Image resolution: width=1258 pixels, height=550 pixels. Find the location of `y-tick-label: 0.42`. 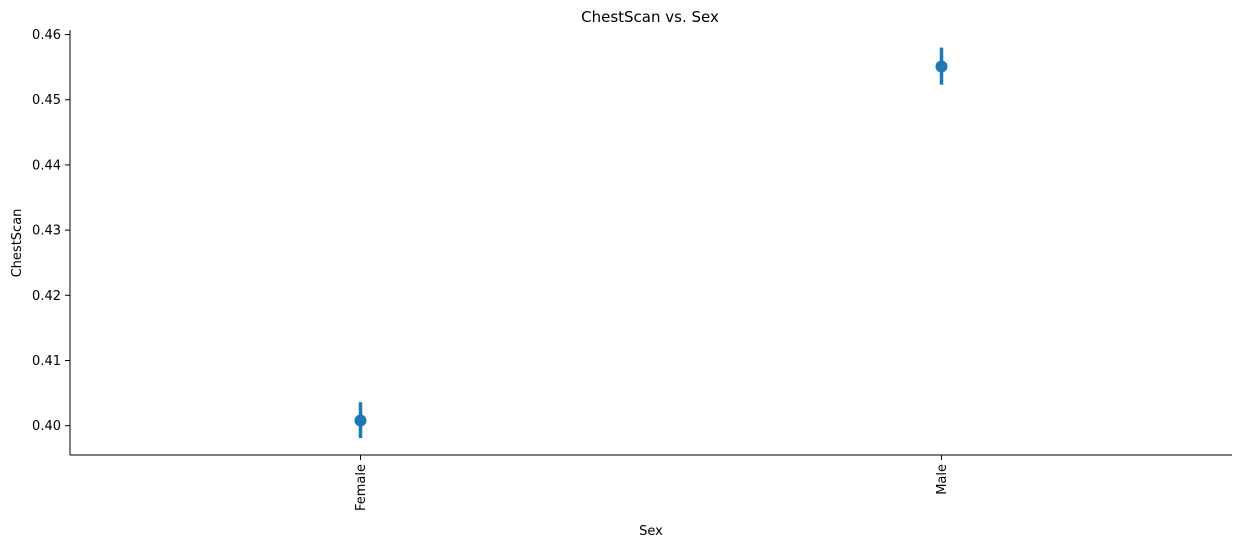

y-tick-label: 0.42 is located at coordinates (46, 296).